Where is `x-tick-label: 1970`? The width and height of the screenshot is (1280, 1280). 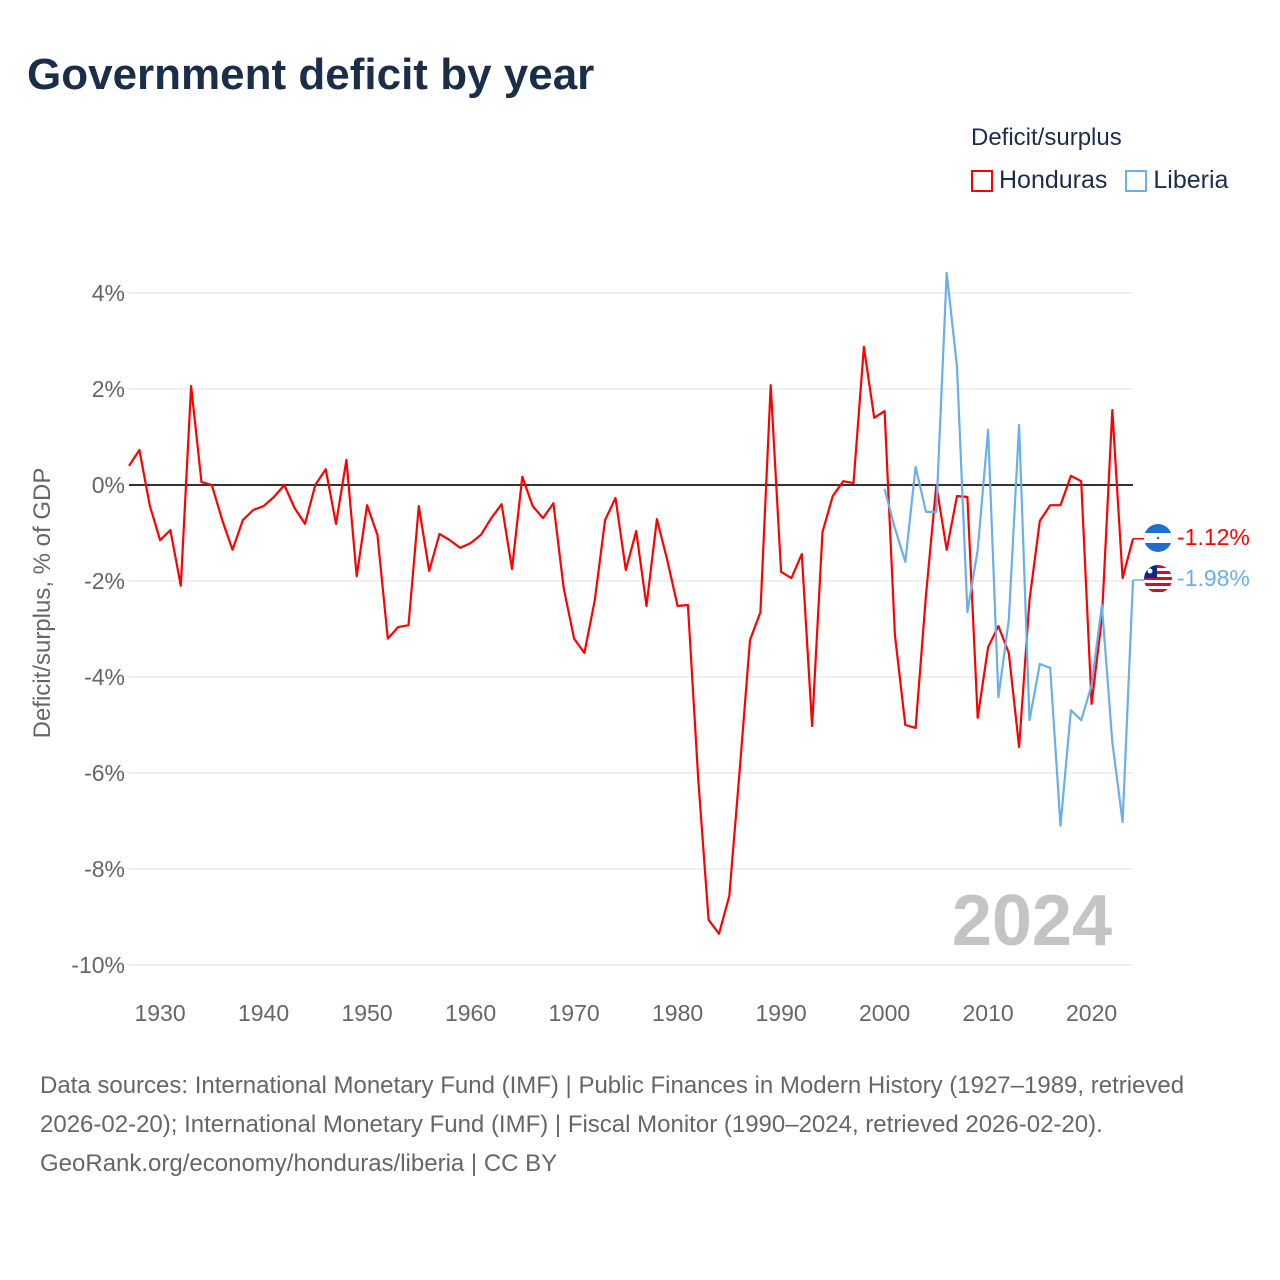
x-tick-label: 1970 is located at coordinates (573, 1013).